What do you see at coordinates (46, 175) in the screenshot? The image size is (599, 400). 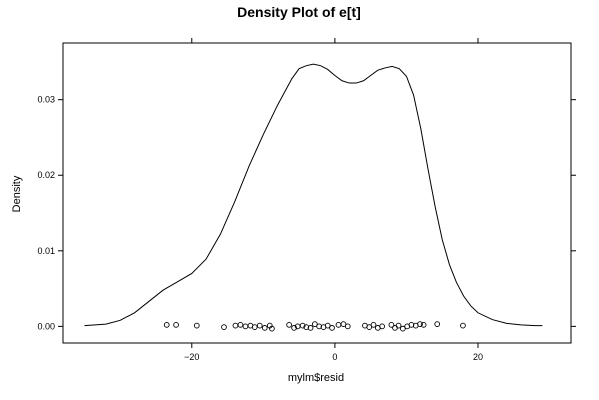 I see `y-tick-label: 0.02` at bounding box center [46, 175].